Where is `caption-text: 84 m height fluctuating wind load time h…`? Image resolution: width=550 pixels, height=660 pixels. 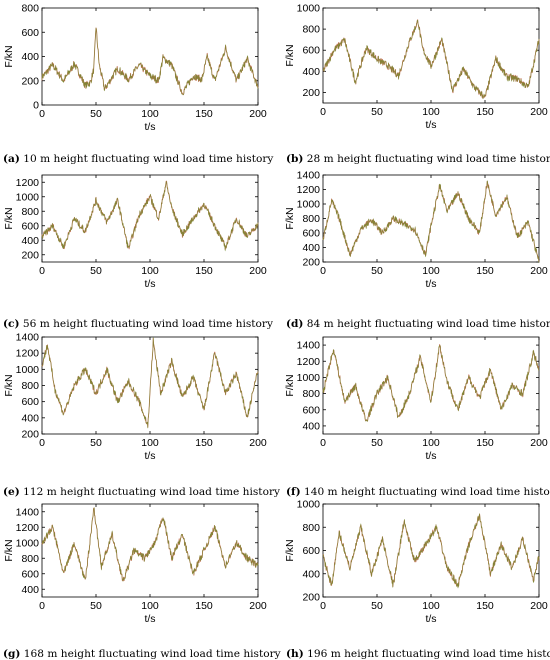
caption-text: 84 m height fluctuating wind load time h… is located at coordinates (426, 324).